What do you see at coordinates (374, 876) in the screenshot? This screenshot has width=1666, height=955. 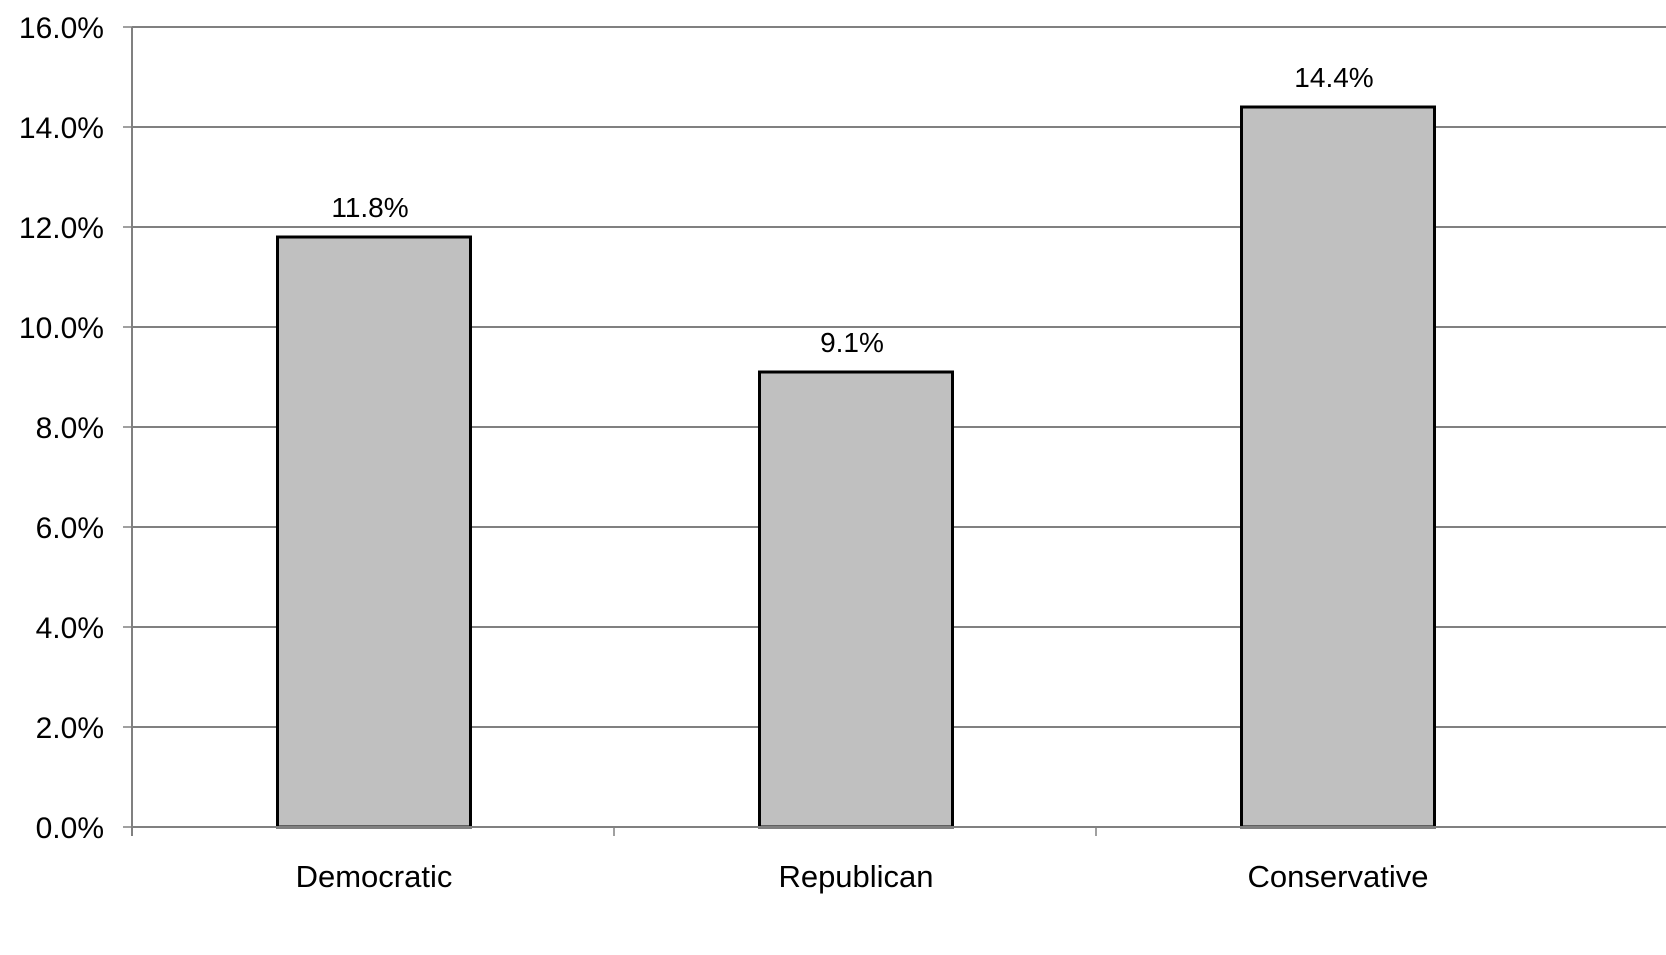 I see `x-category-label: Democratic` at bounding box center [374, 876].